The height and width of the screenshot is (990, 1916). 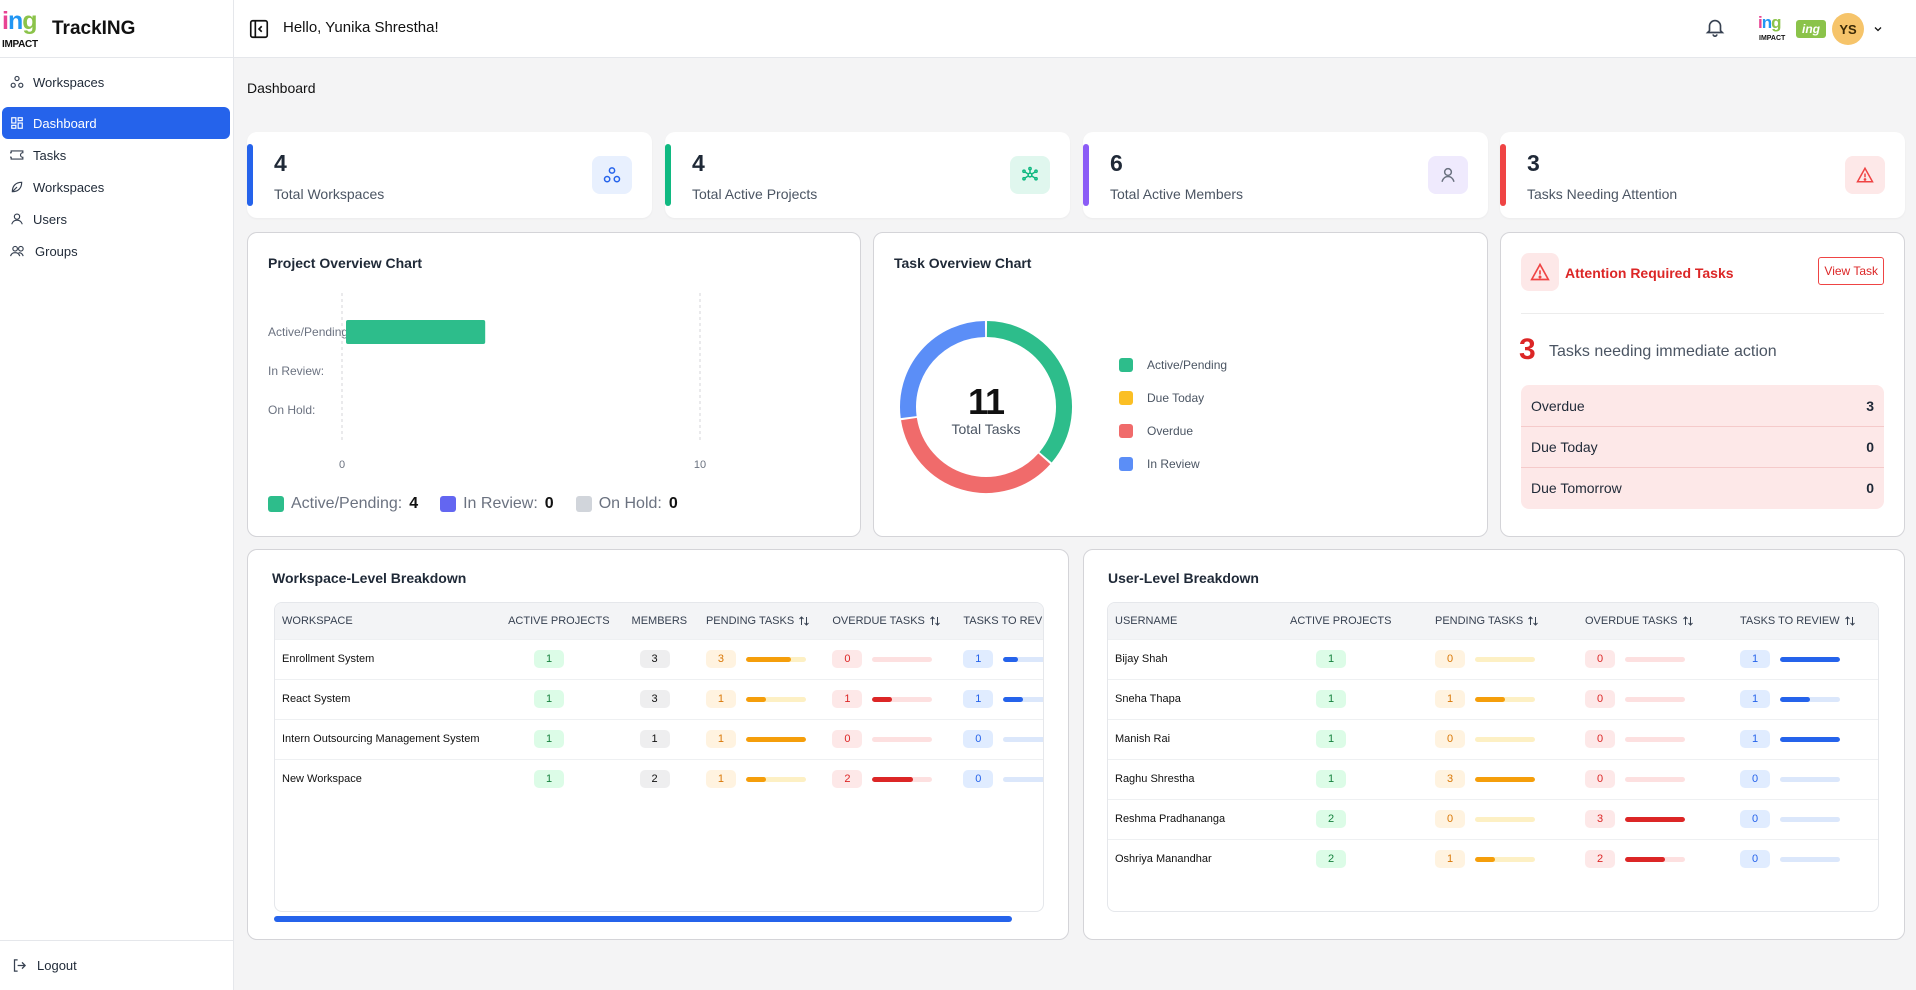 I want to click on panel-title: User-Level Breakdown, so click(x=1183, y=578).